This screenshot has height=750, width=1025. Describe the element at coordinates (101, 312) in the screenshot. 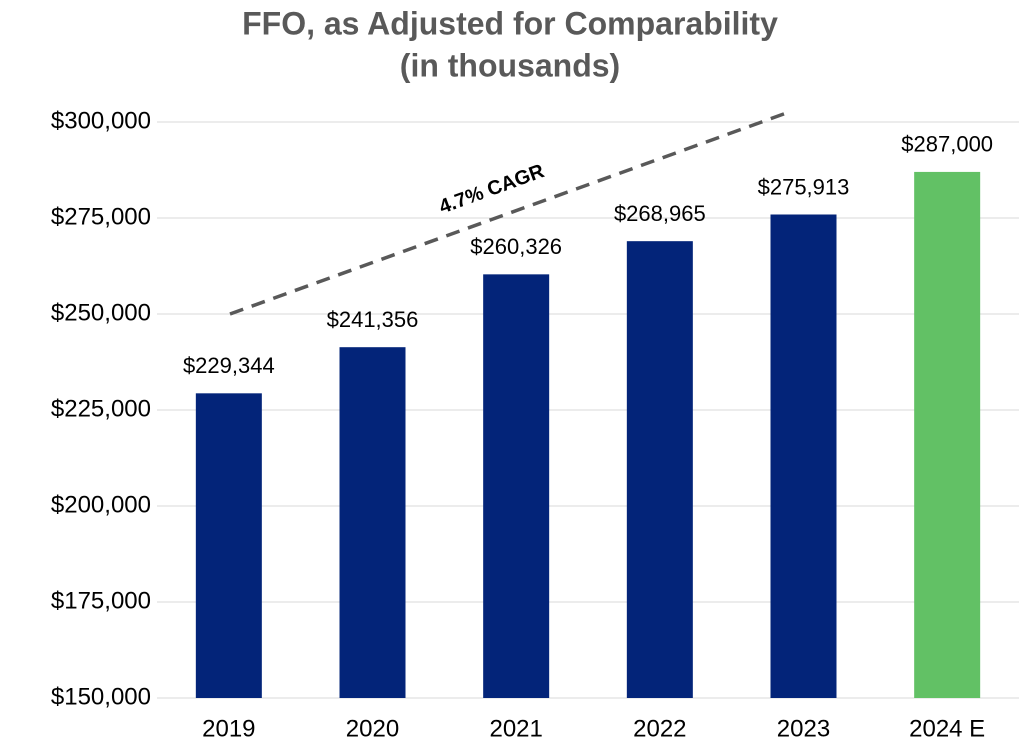

I see `y-tick-label: $250,000` at that location.